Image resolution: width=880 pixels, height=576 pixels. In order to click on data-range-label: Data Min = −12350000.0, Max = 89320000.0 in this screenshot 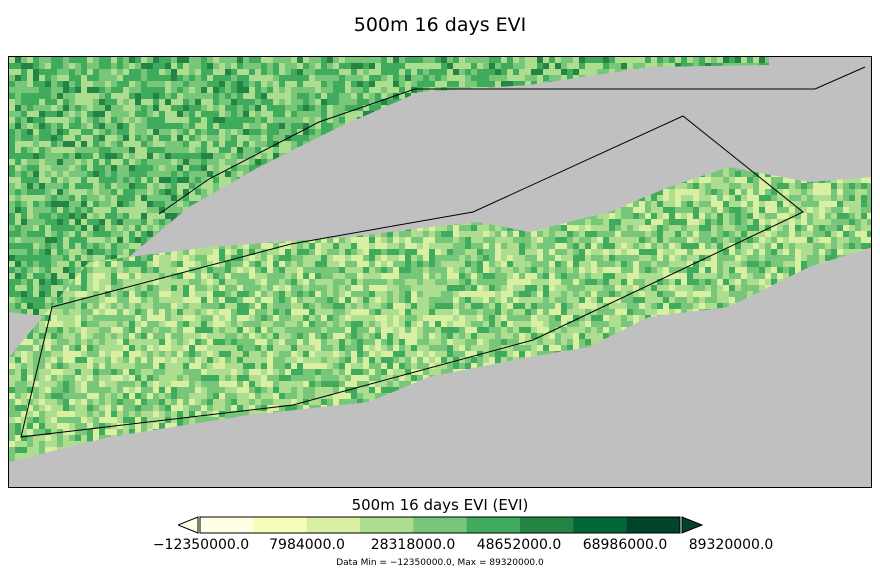, I will do `click(440, 563)`.